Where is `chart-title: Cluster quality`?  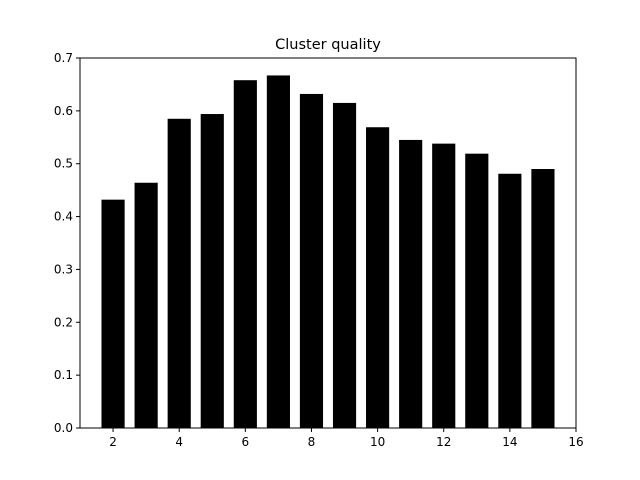 chart-title: Cluster quality is located at coordinates (328, 45).